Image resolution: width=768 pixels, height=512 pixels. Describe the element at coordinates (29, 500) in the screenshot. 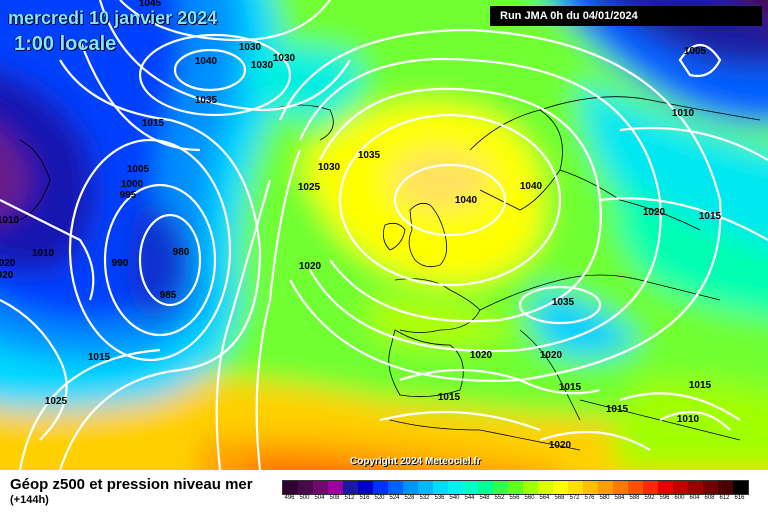

I see `footer-subtitle: (+144h)` at that location.